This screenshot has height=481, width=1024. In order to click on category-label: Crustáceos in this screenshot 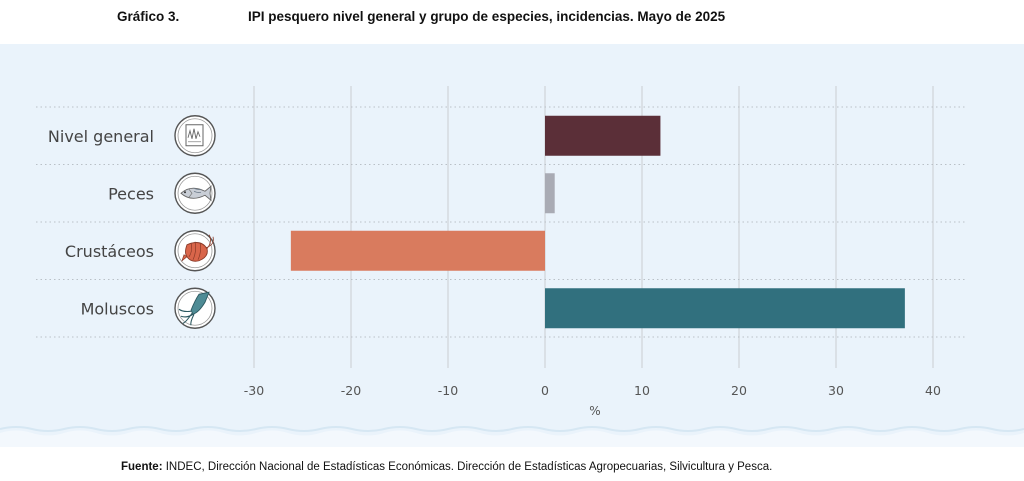, I will do `click(109, 251)`.